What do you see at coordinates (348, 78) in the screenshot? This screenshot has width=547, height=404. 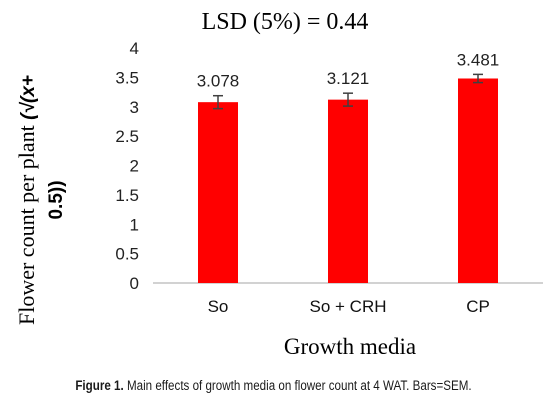 I see `data-label: 3.121` at bounding box center [348, 78].